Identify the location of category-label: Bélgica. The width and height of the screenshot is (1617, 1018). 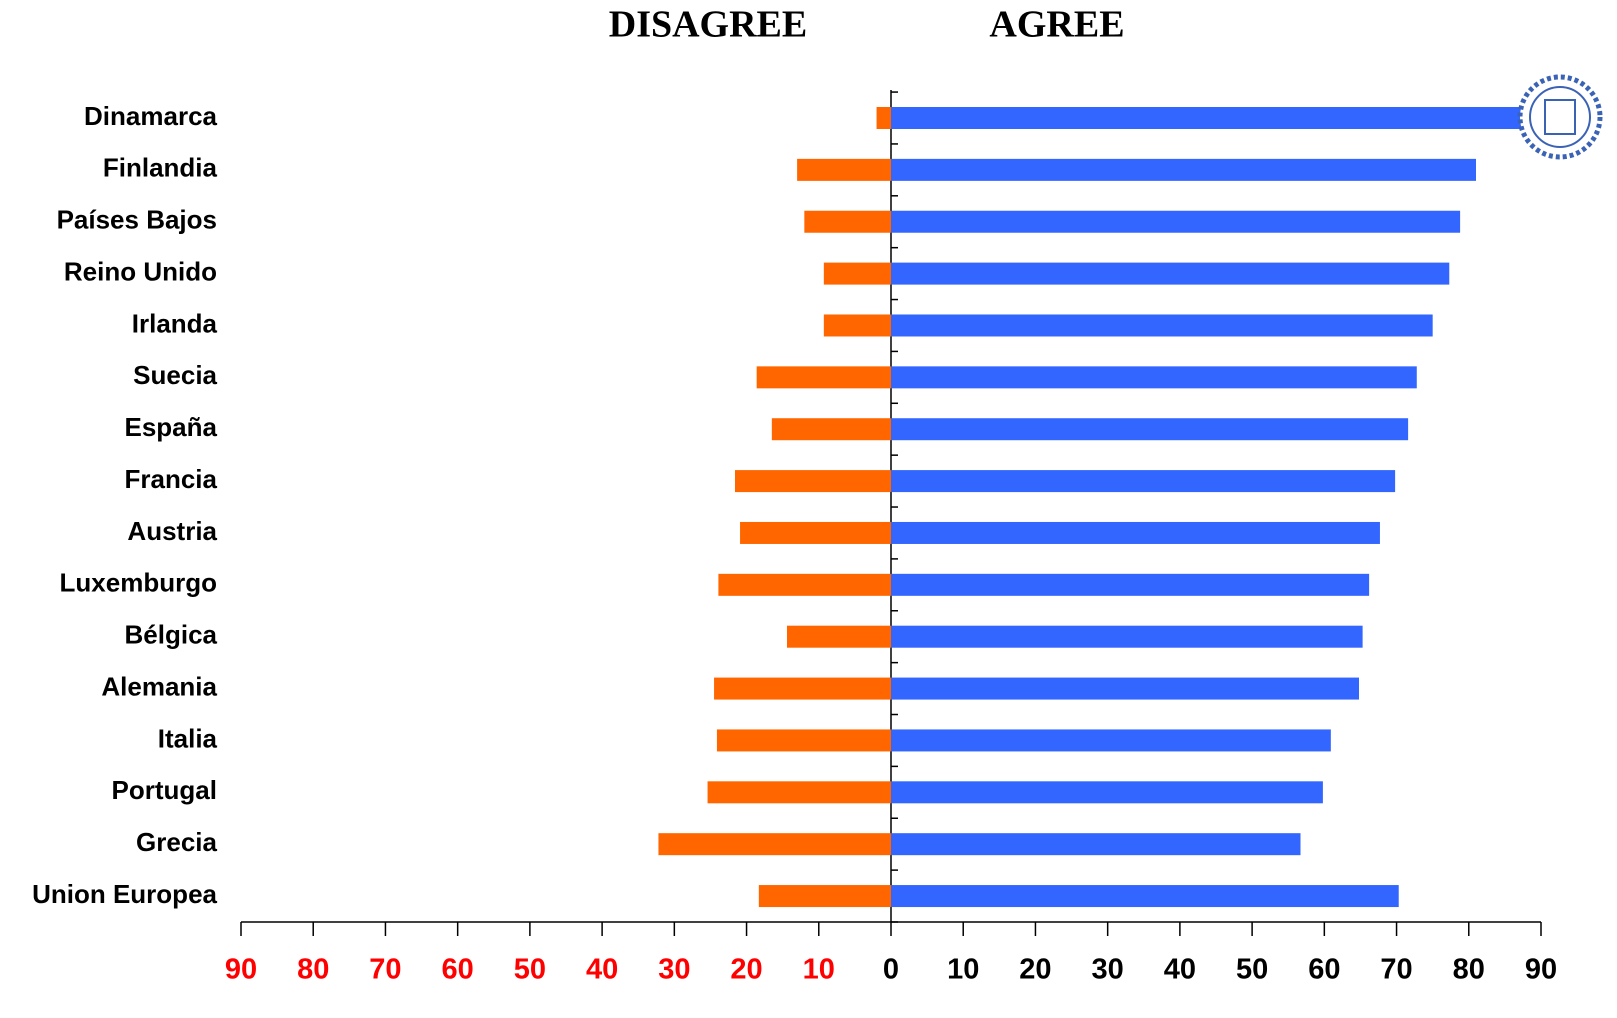
(171, 635).